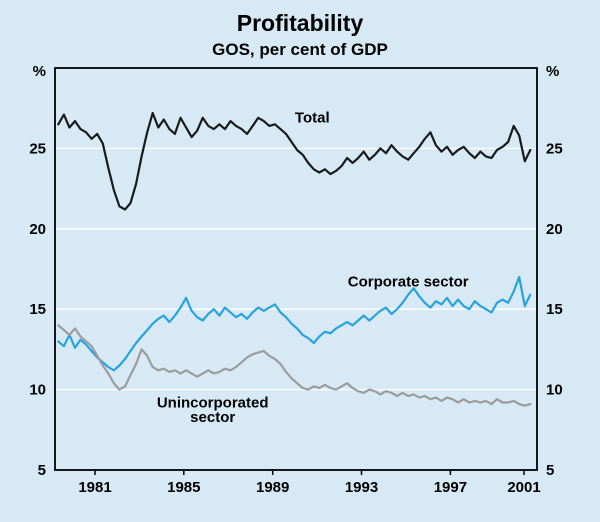 The height and width of the screenshot is (522, 600). I want to click on series-line-unincorporated-sector, so click(294, 365).